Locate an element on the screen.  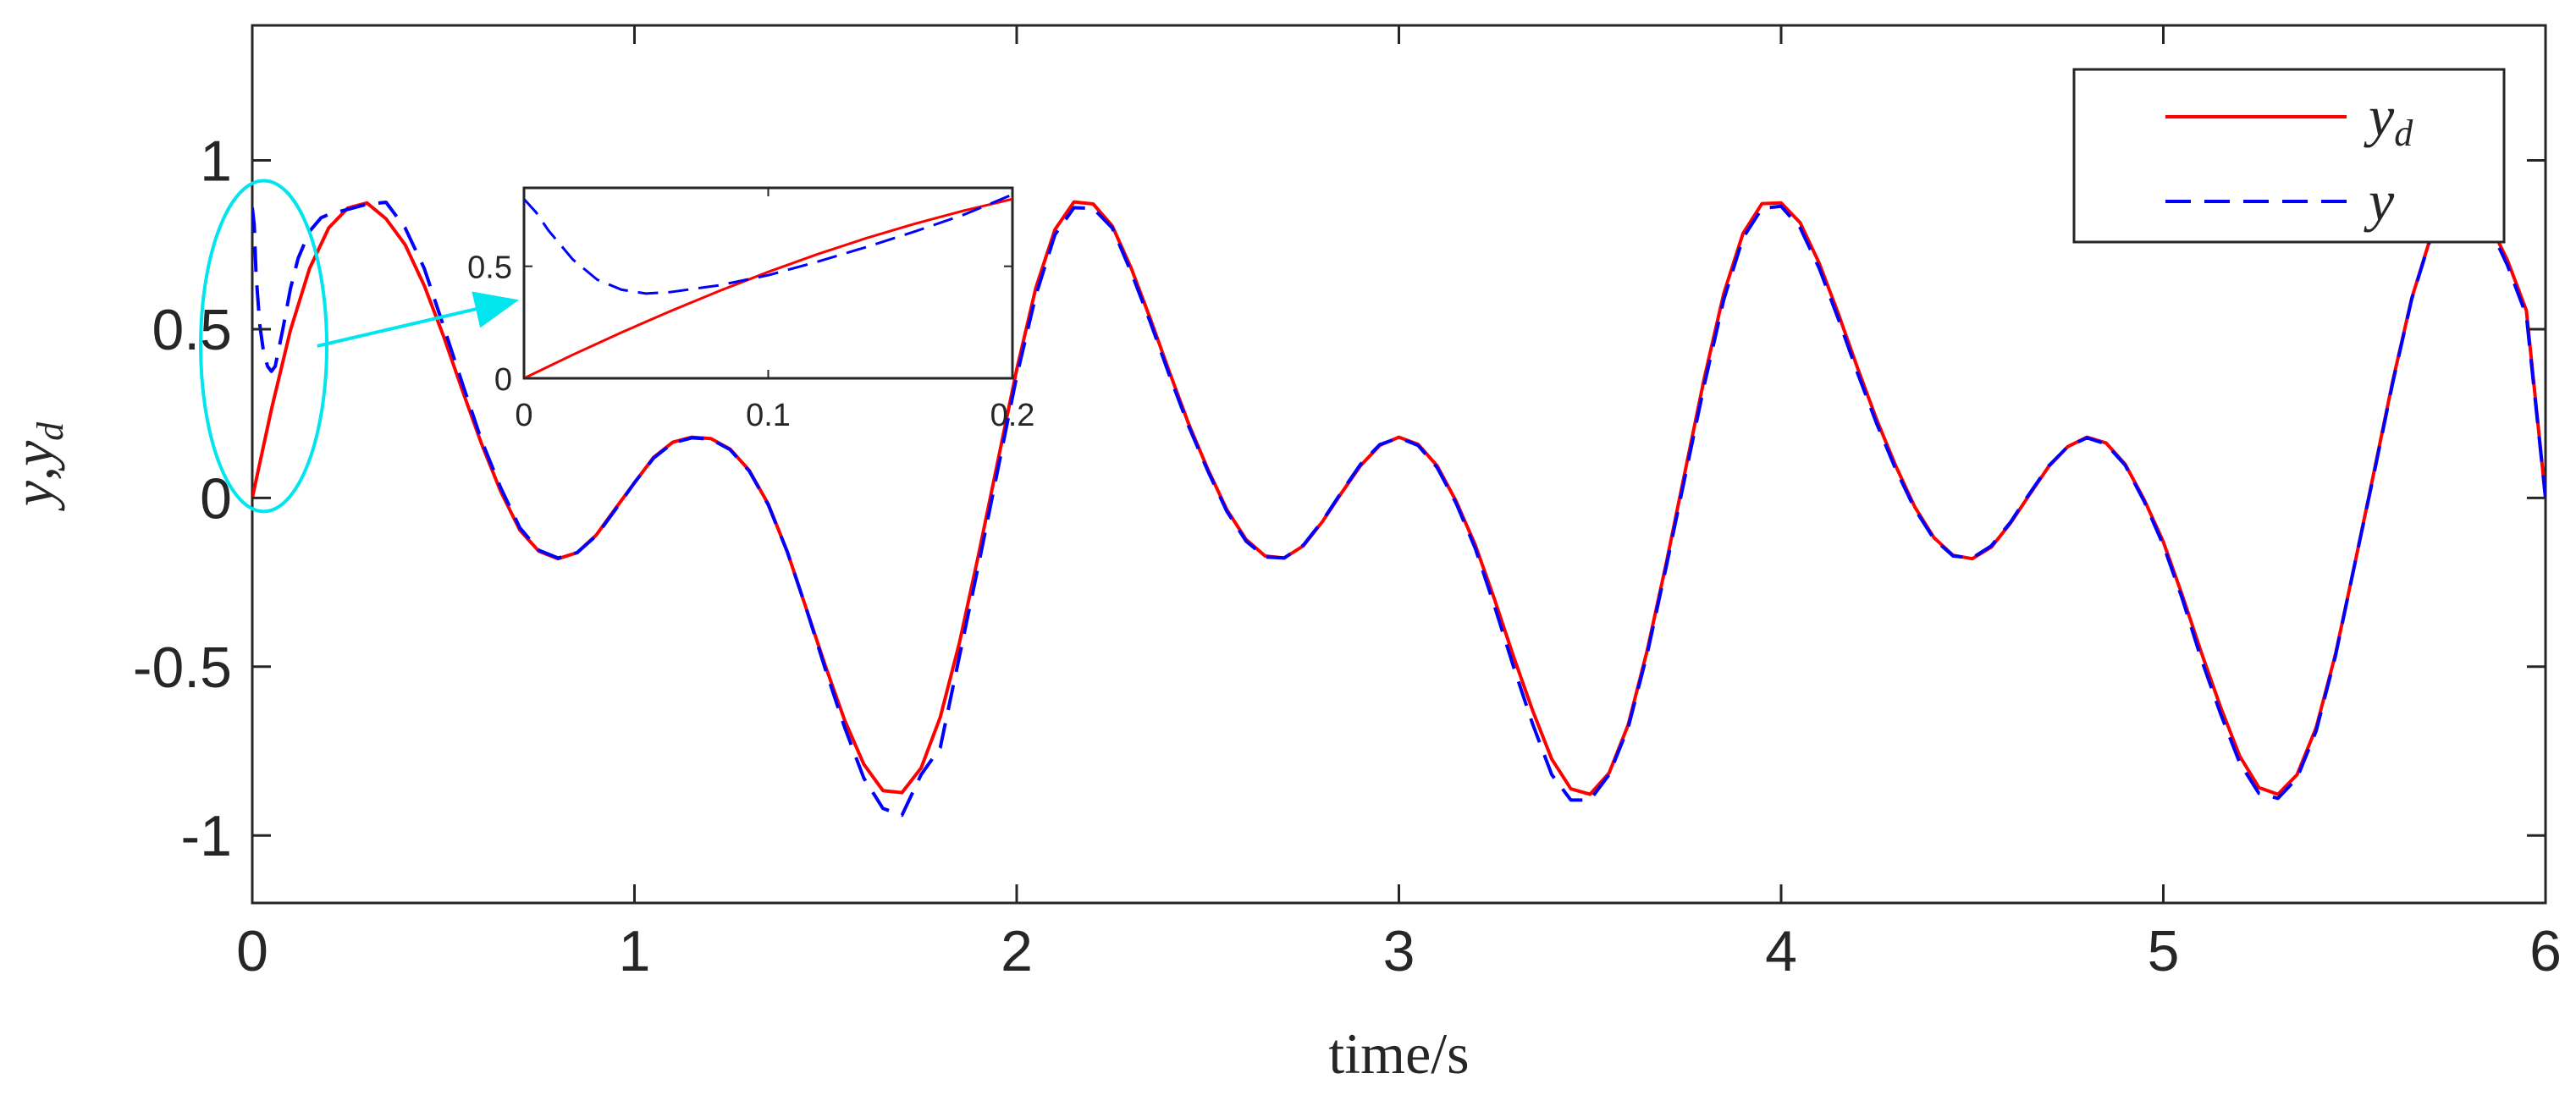
x-tick-label: 0 is located at coordinates (252, 951).